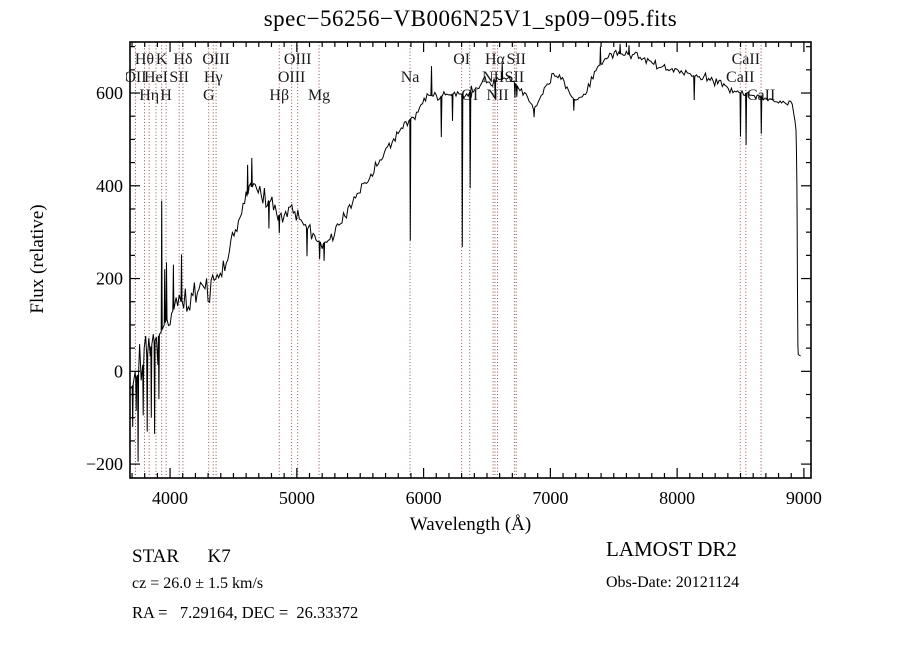 This screenshot has height=649, width=900. What do you see at coordinates (213, 77) in the screenshot?
I see `marker-label: Hγ` at bounding box center [213, 77].